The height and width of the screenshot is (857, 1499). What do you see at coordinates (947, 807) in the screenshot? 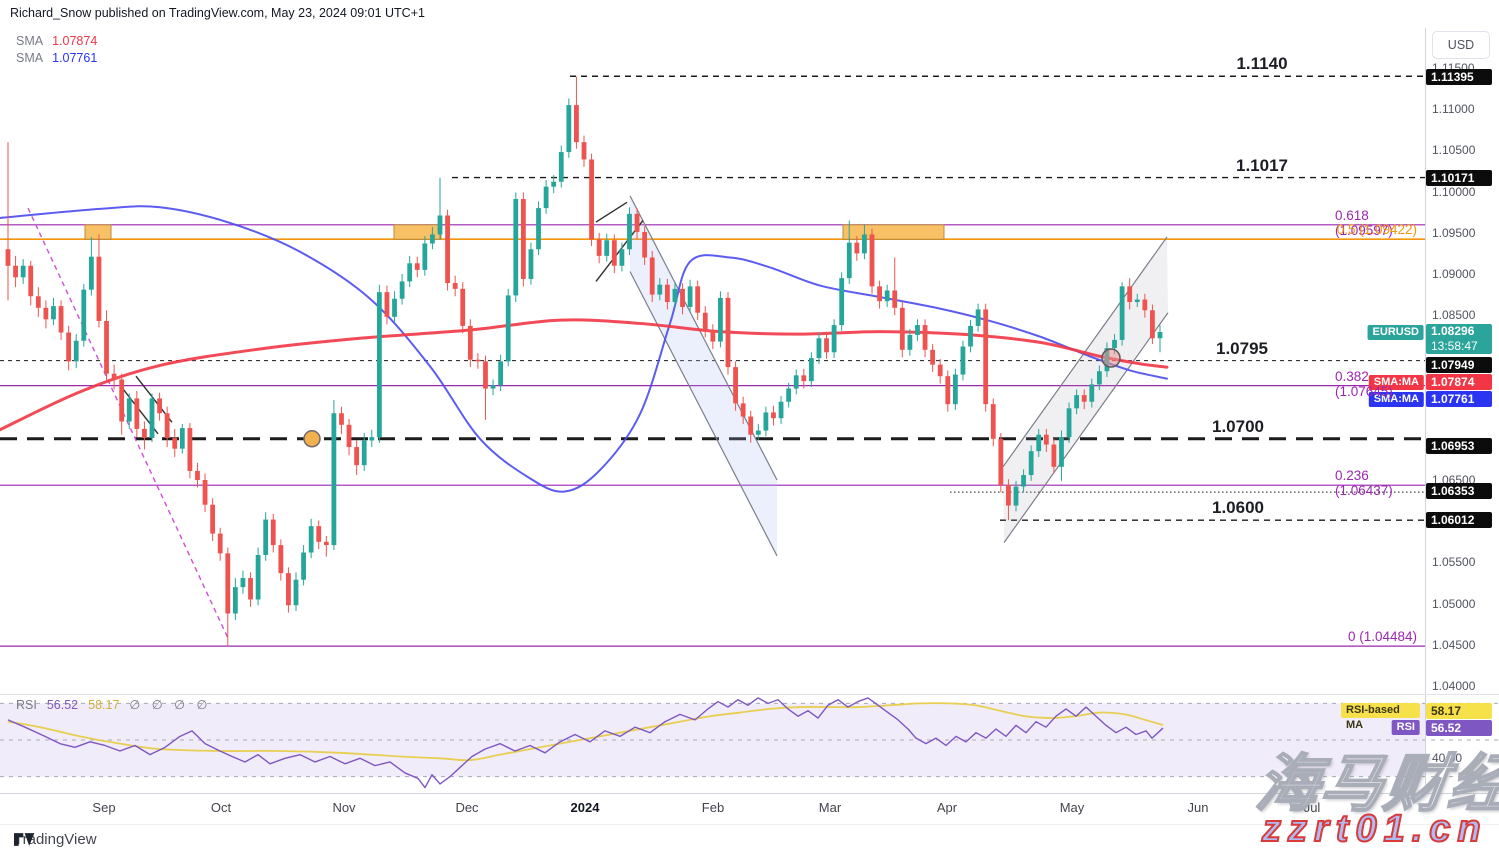
I see `time-axis-month: Apr` at bounding box center [947, 807].